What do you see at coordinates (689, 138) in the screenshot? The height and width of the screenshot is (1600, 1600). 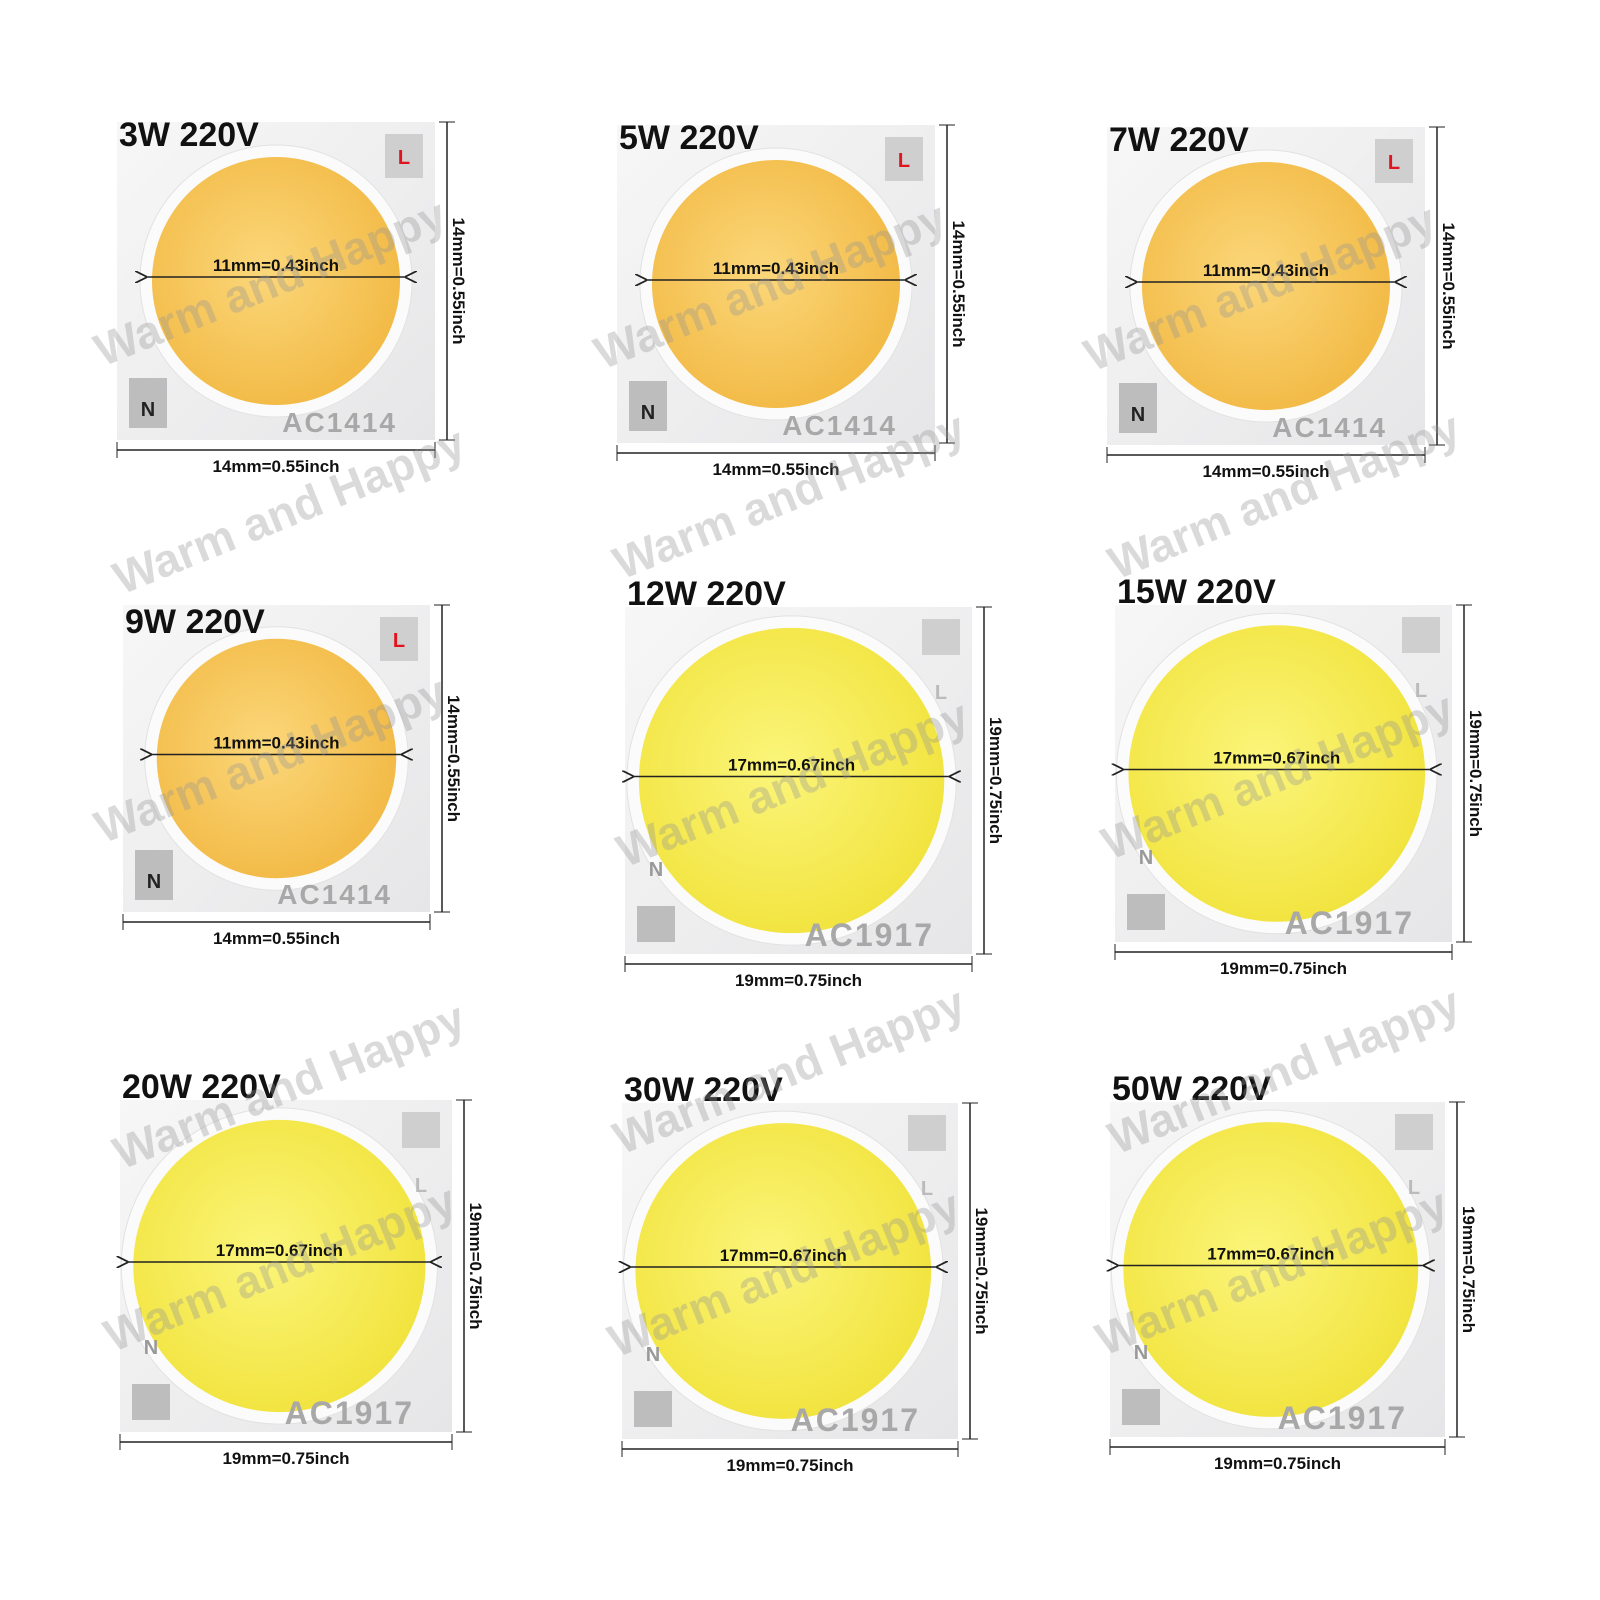 I see `title: 5W 220V` at bounding box center [689, 138].